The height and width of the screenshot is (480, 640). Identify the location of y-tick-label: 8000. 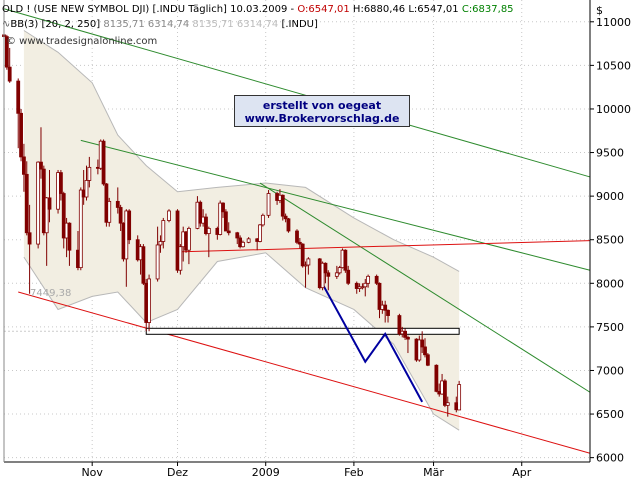
(610, 283).